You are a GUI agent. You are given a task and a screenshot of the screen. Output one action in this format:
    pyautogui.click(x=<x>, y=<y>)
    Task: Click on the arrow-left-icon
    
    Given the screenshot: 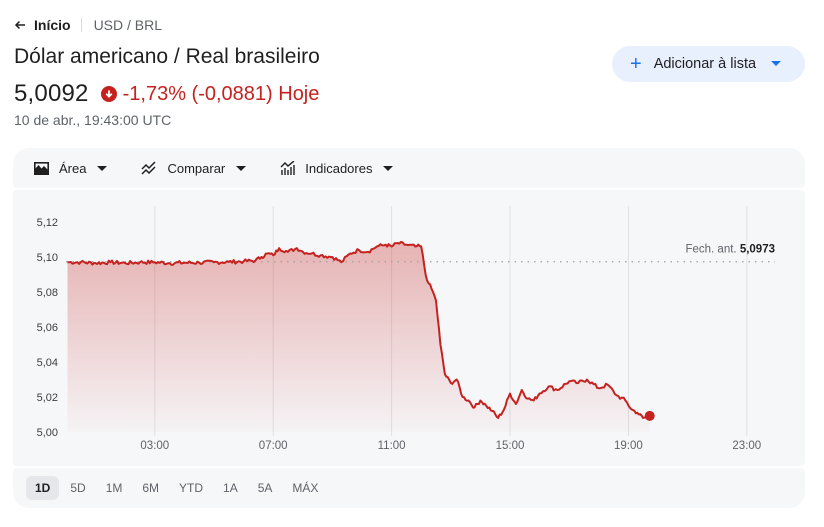 What is the action you would take?
    pyautogui.click(x=19, y=25)
    